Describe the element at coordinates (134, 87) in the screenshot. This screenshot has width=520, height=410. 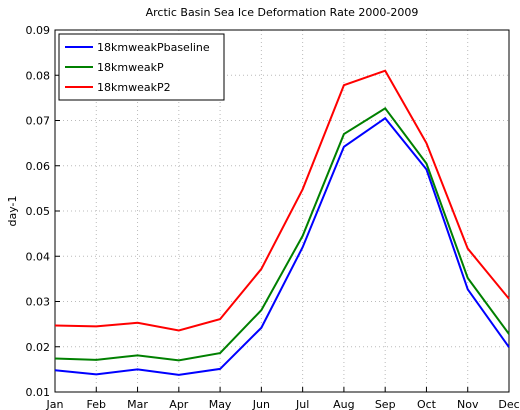
I see `legend-label: 18kmweakP2` at that location.